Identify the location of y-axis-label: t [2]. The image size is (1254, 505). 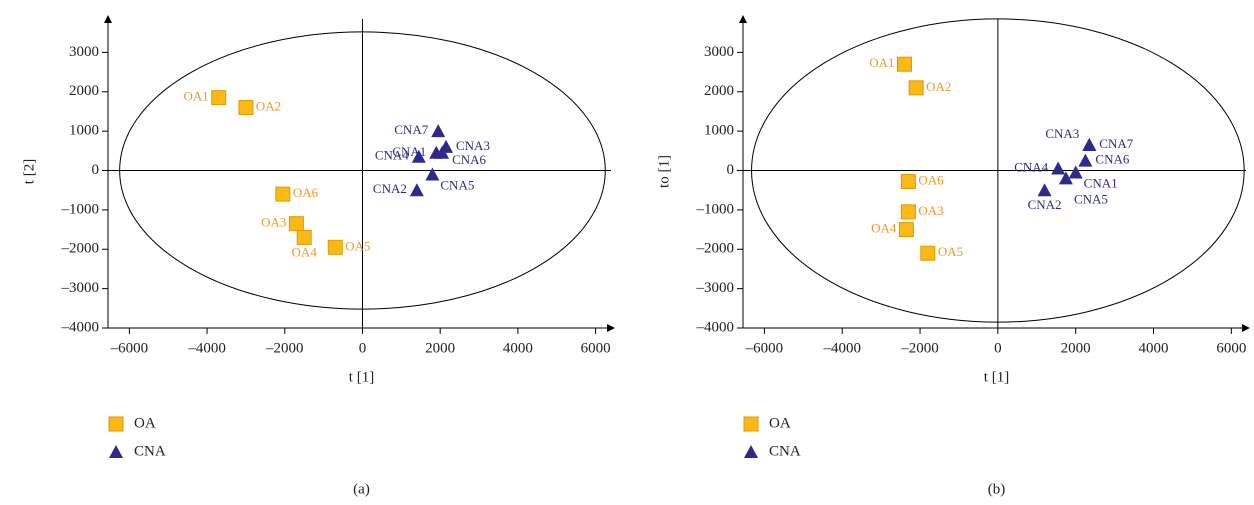
(29, 171).